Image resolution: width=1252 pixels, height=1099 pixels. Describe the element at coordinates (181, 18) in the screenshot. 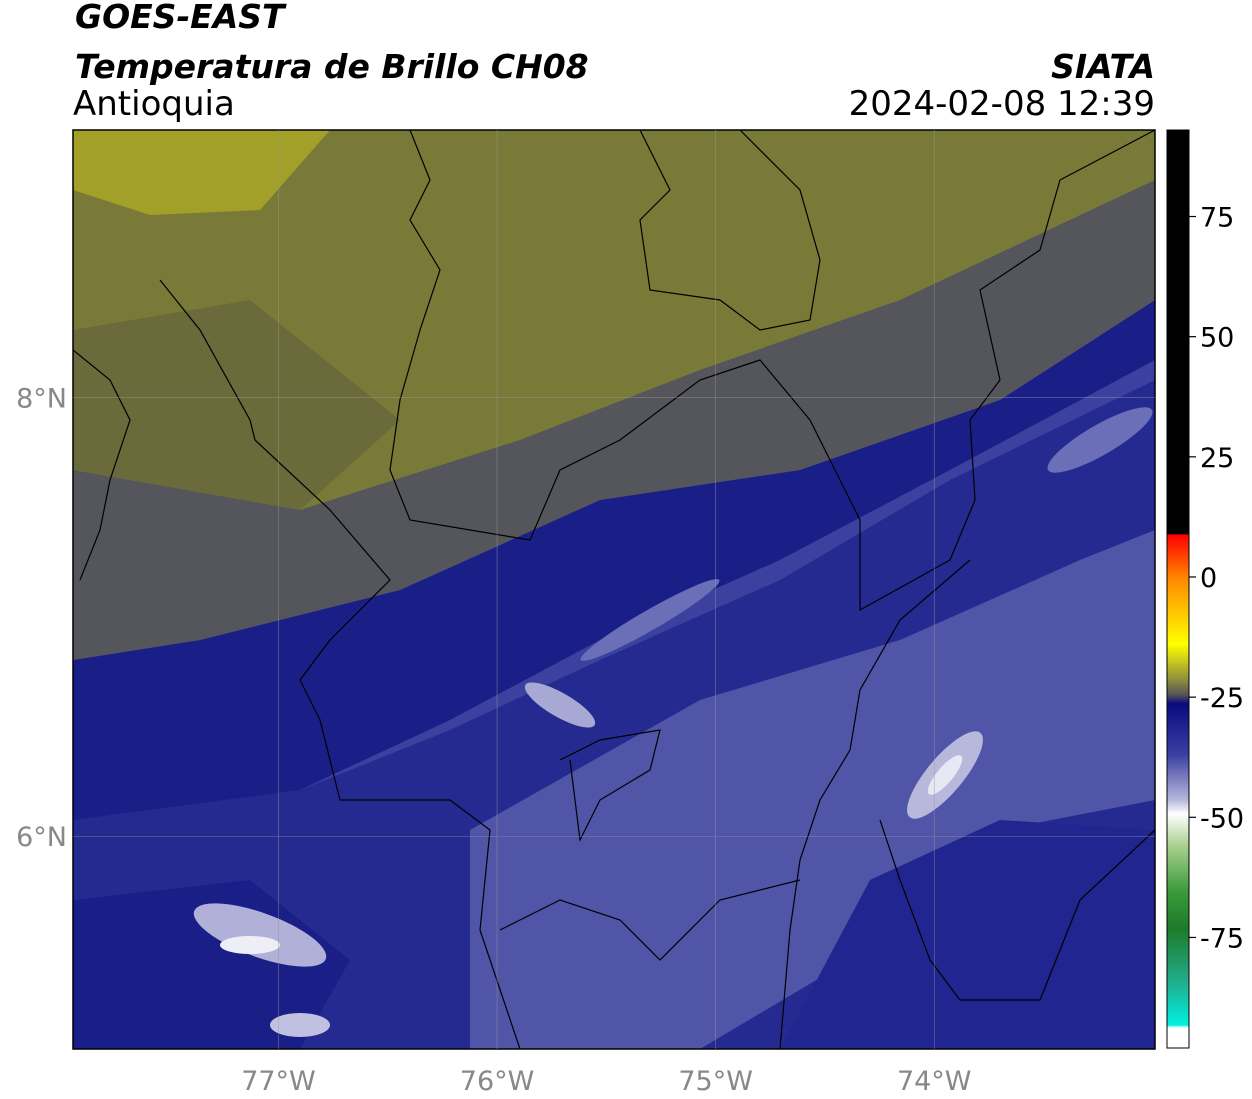

I see `title: GOES-EAST` at that location.